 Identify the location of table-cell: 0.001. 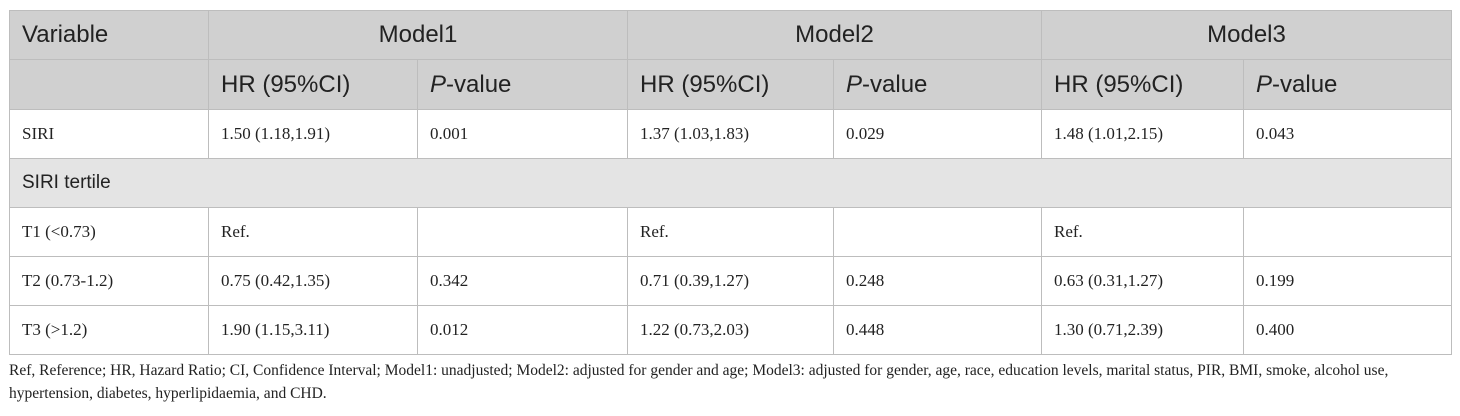
(522, 134).